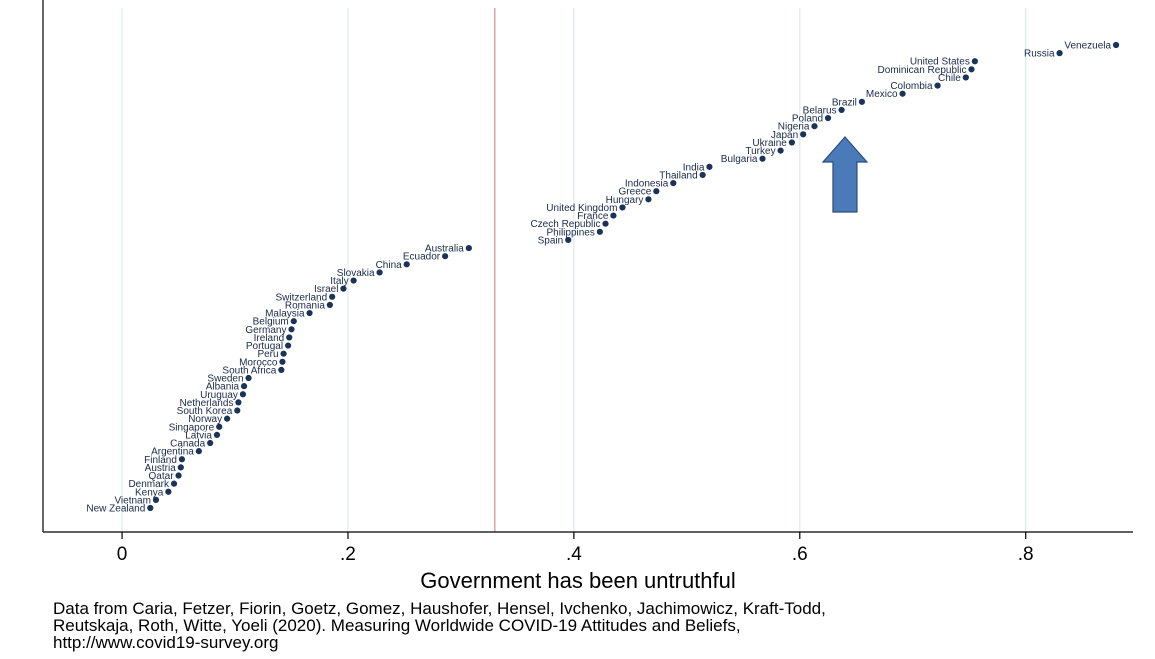  I want to click on point-label-poland: Poland, so click(807, 119).